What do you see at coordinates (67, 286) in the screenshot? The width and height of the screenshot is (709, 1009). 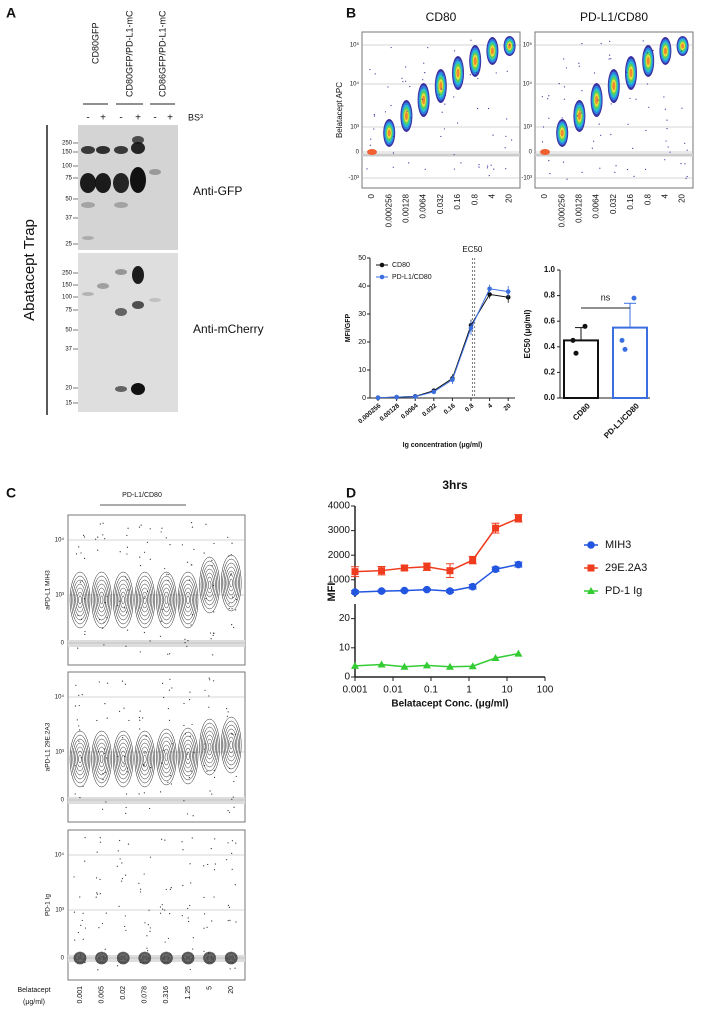 I see `mw-marker: 150` at bounding box center [67, 286].